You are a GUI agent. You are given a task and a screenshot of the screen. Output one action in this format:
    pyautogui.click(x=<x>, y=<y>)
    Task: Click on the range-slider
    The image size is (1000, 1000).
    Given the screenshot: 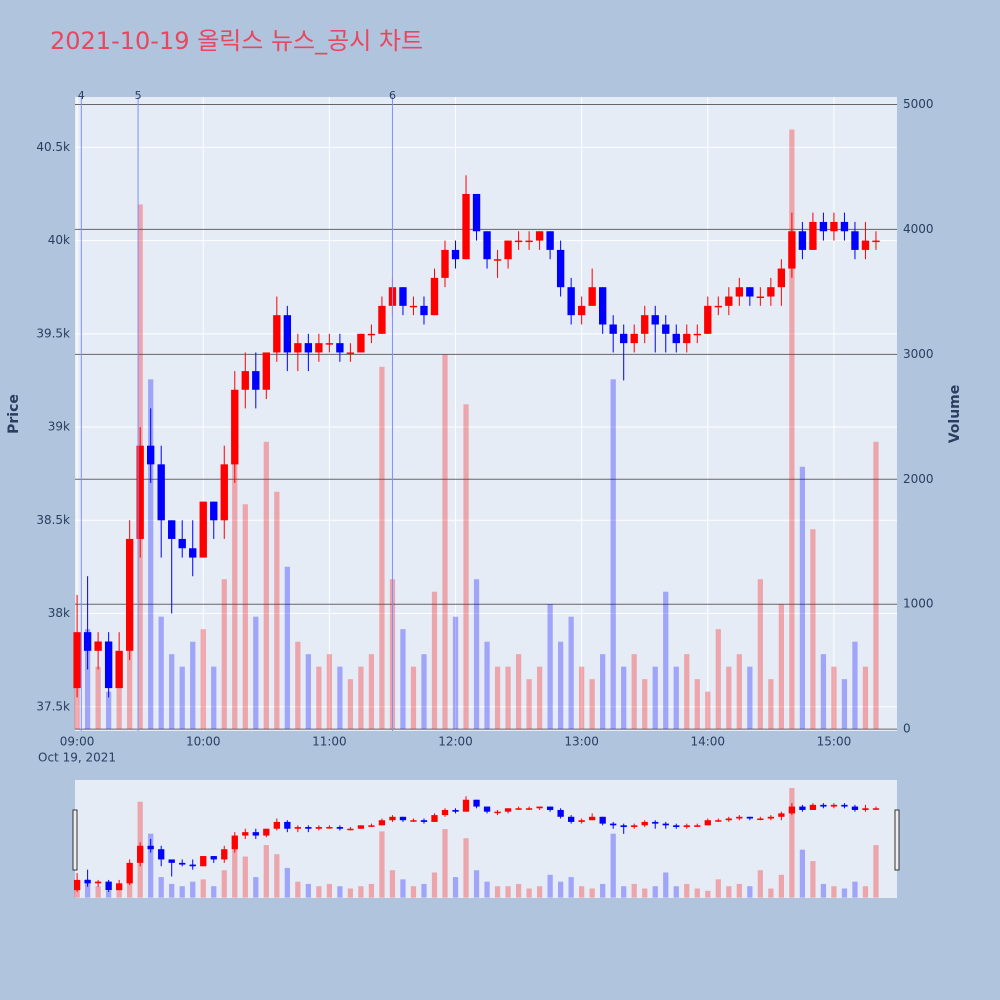 What is the action you would take?
    pyautogui.click(x=486, y=839)
    